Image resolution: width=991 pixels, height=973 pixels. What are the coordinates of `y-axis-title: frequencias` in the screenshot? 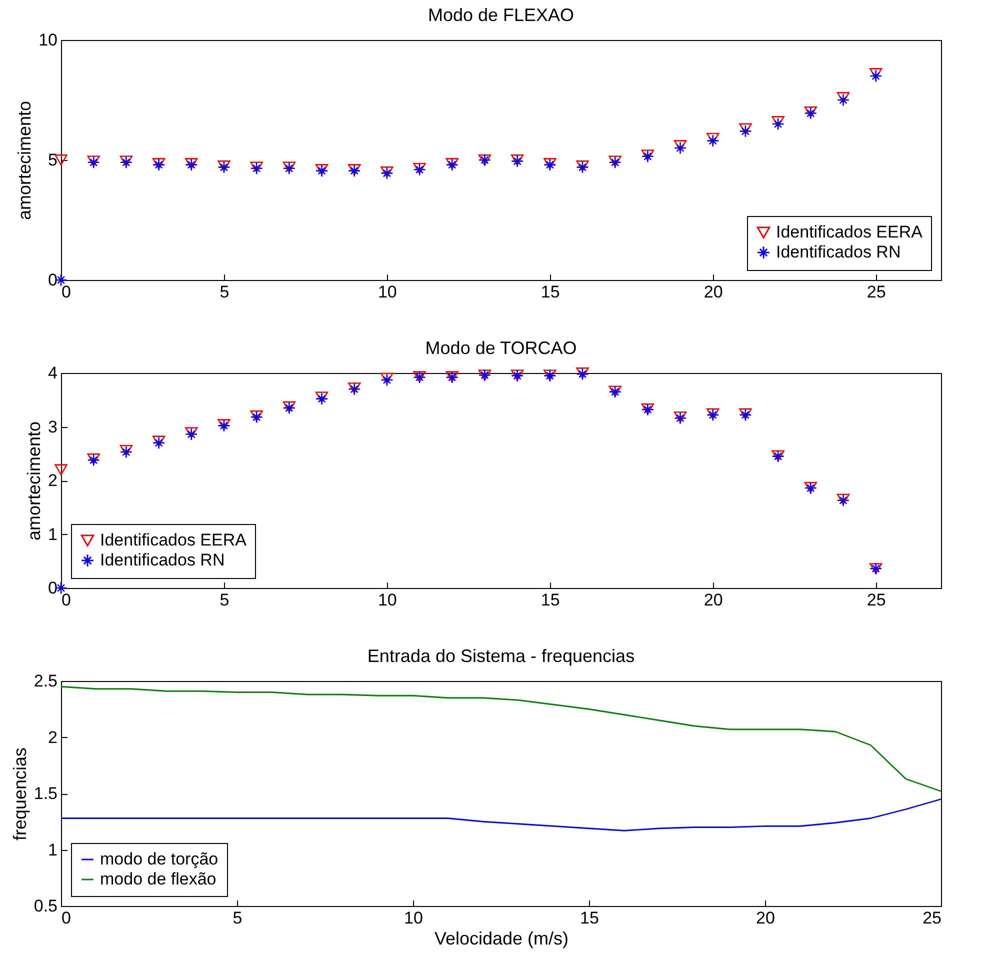 It's located at (20, 794).